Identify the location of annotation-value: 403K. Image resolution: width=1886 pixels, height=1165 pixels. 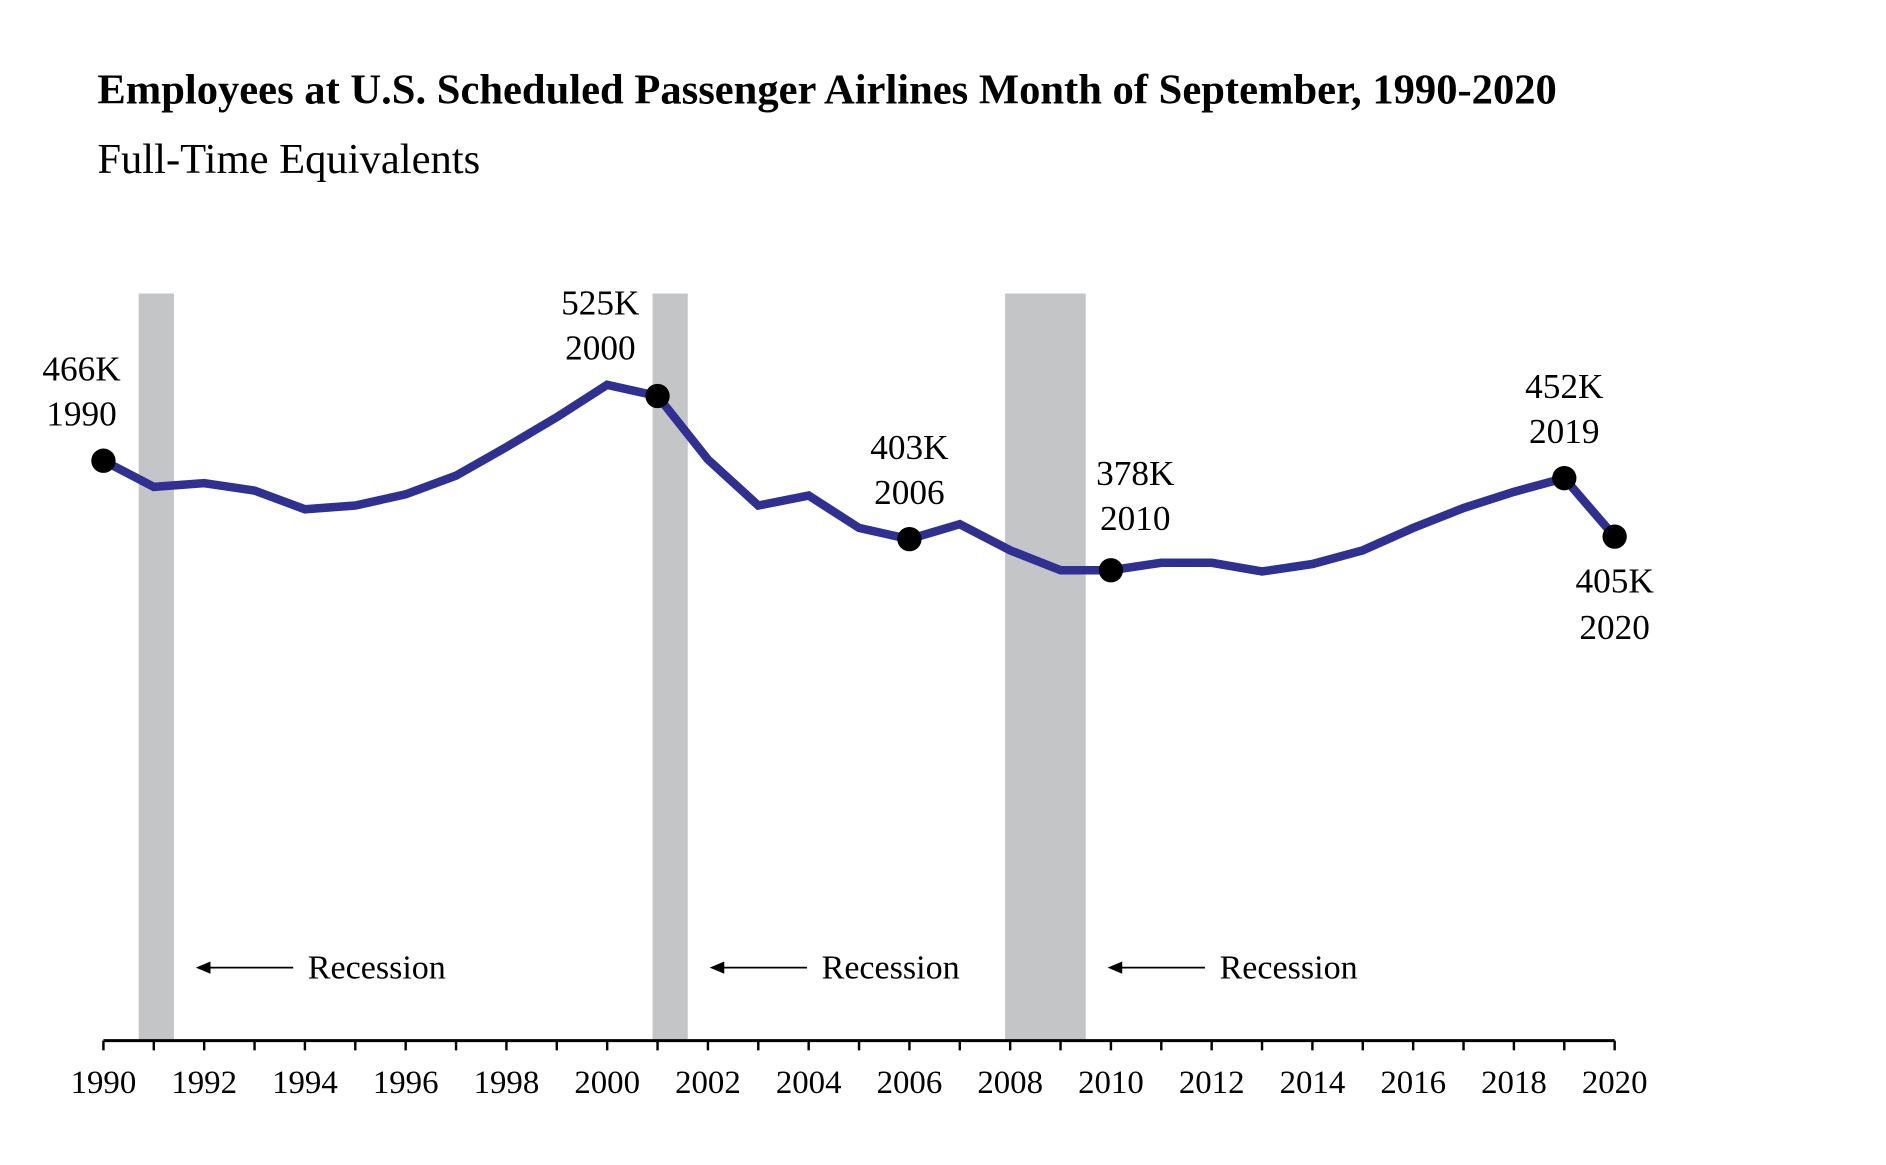
(909, 447).